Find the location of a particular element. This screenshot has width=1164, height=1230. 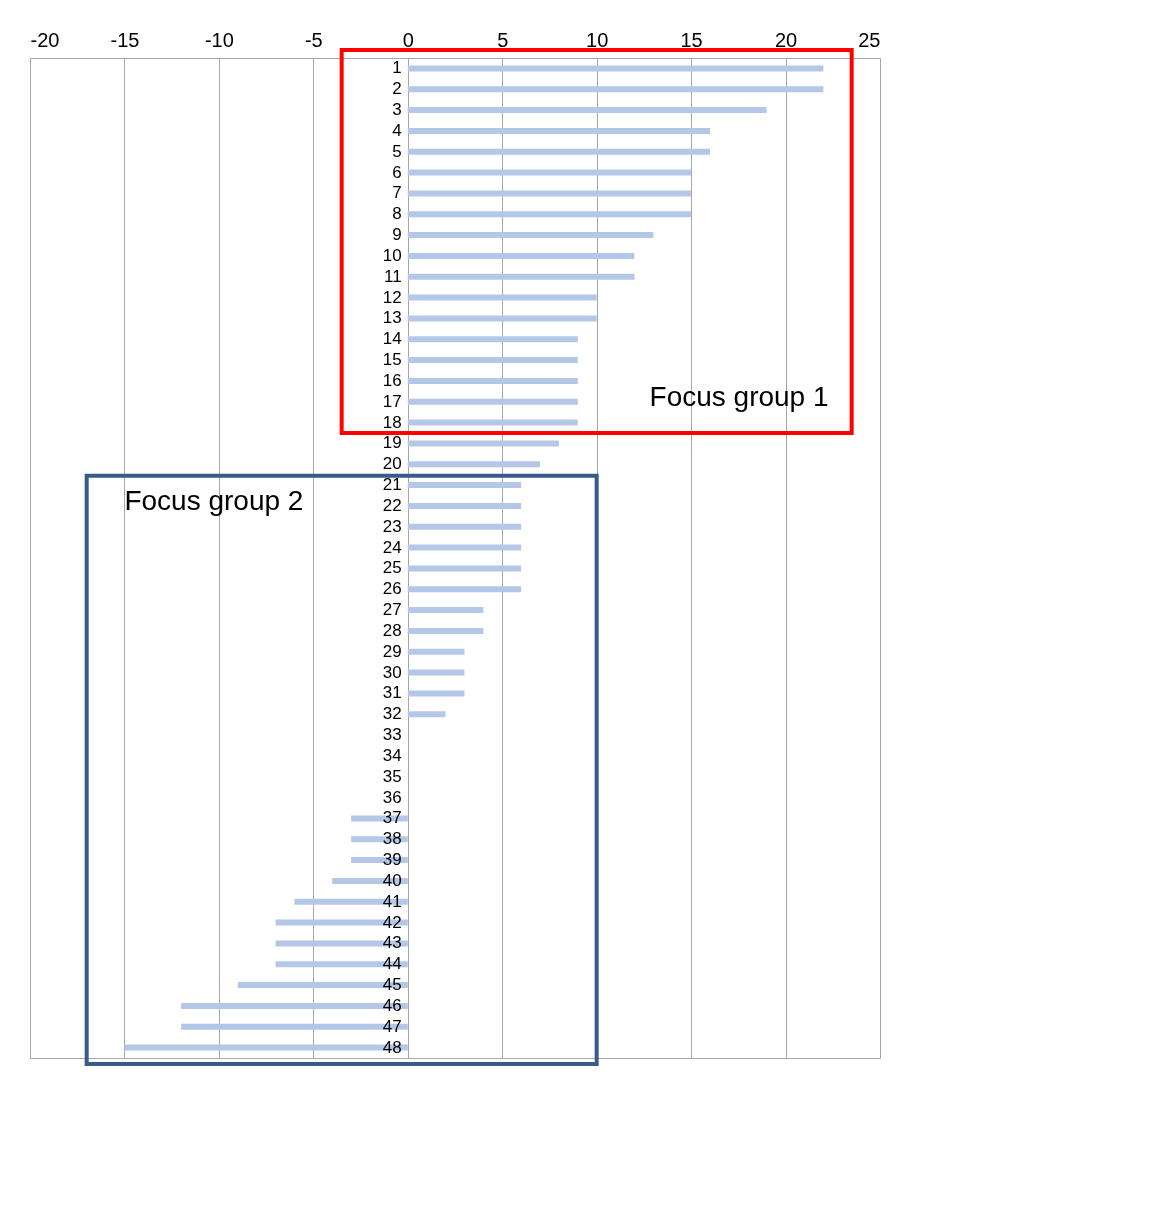

y-tick-label: 16 is located at coordinates (392, 380).